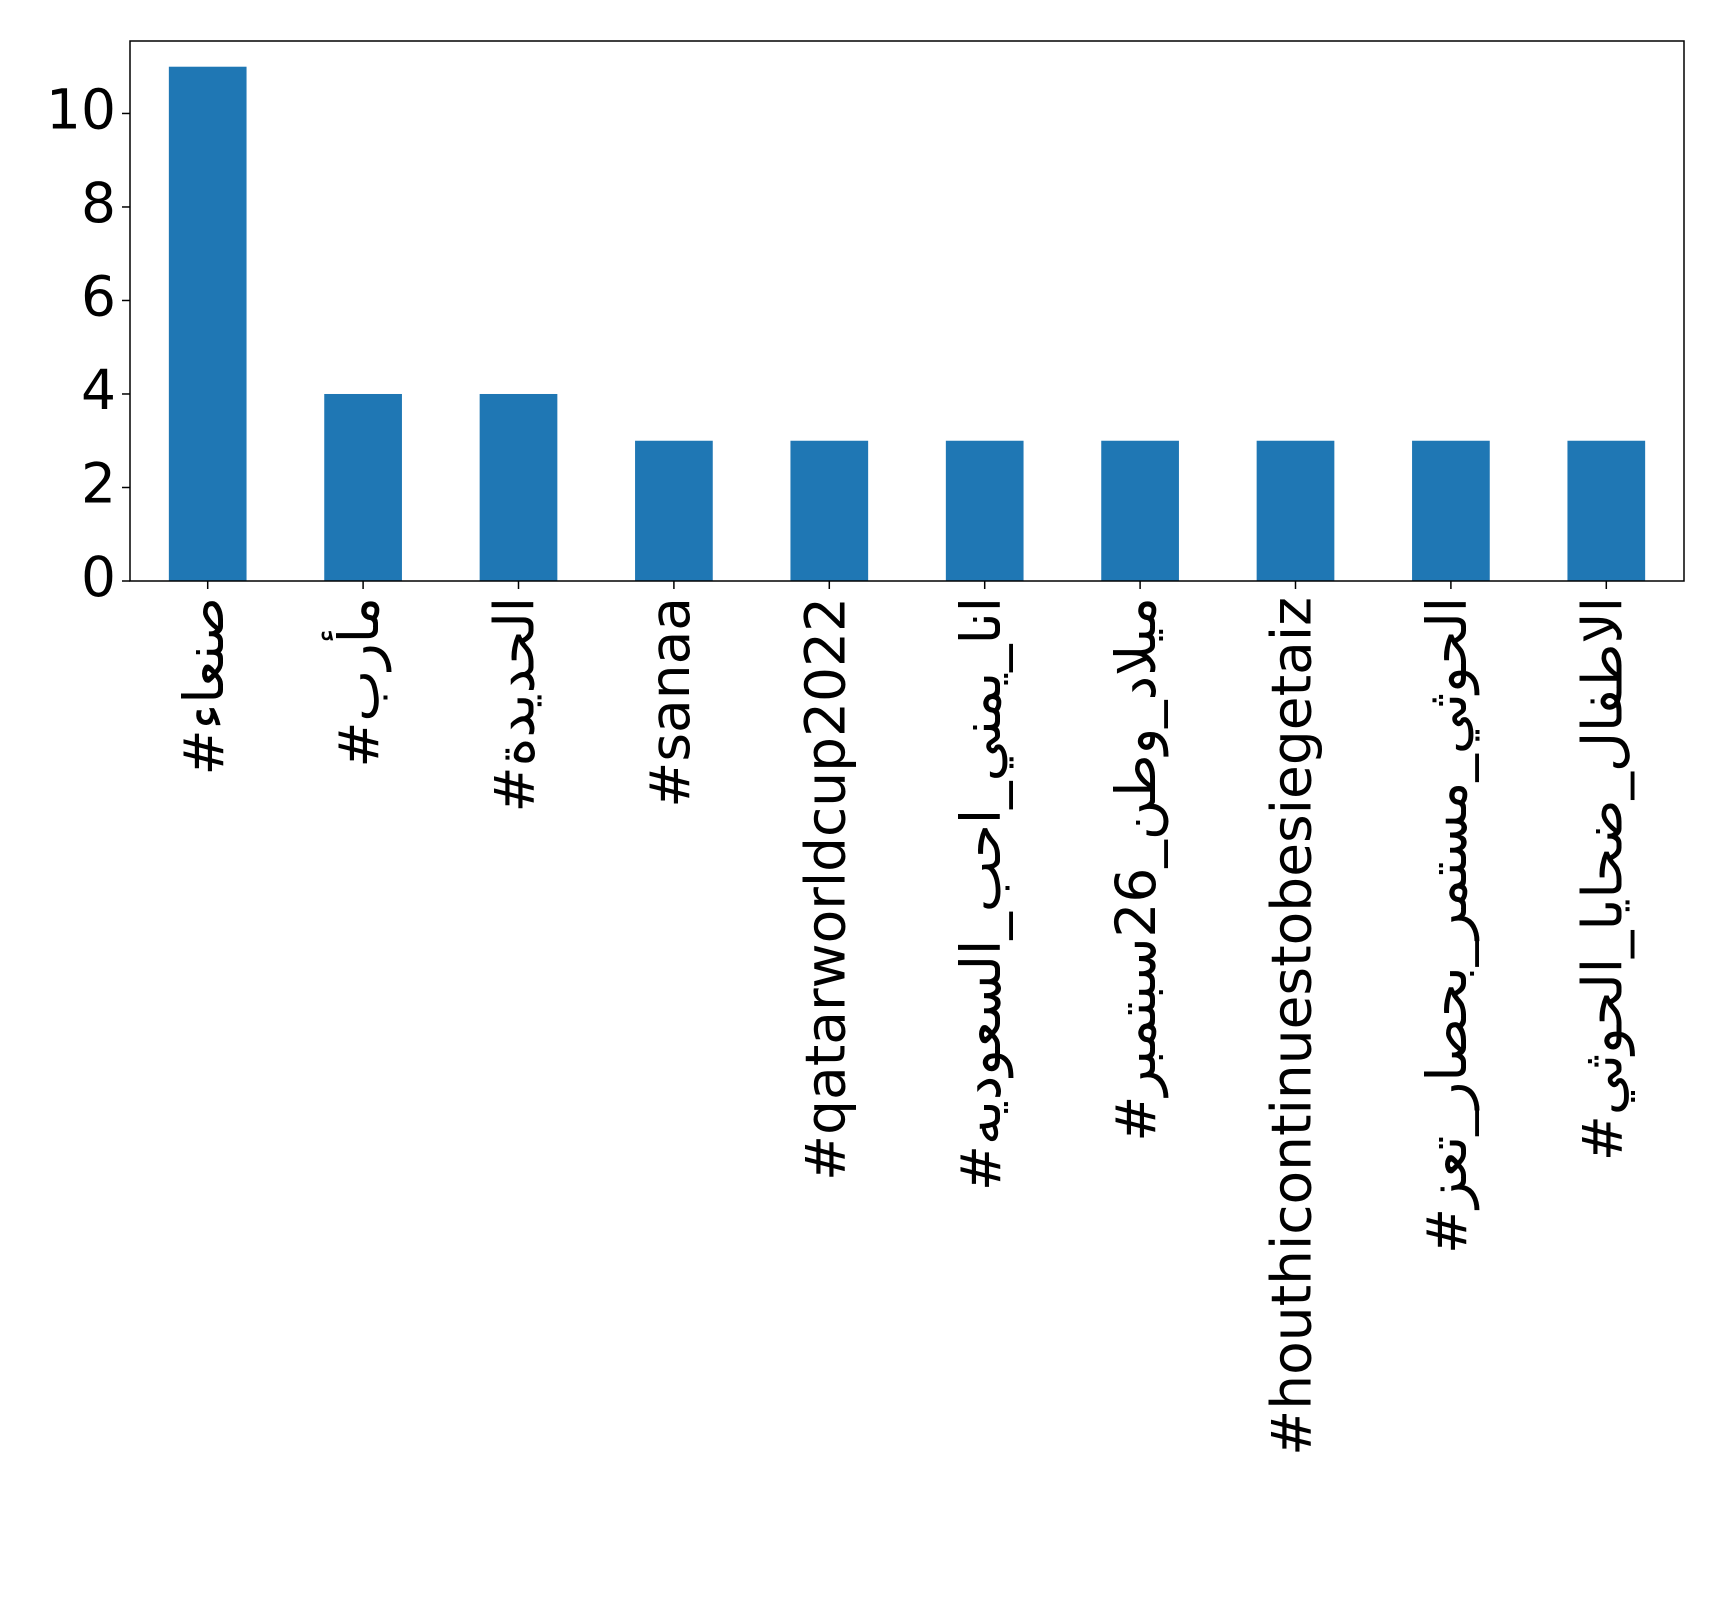 The width and height of the screenshot is (1719, 1607). Describe the element at coordinates (515, 705) in the screenshot. I see `x-tick-label: #الحديدة` at that location.